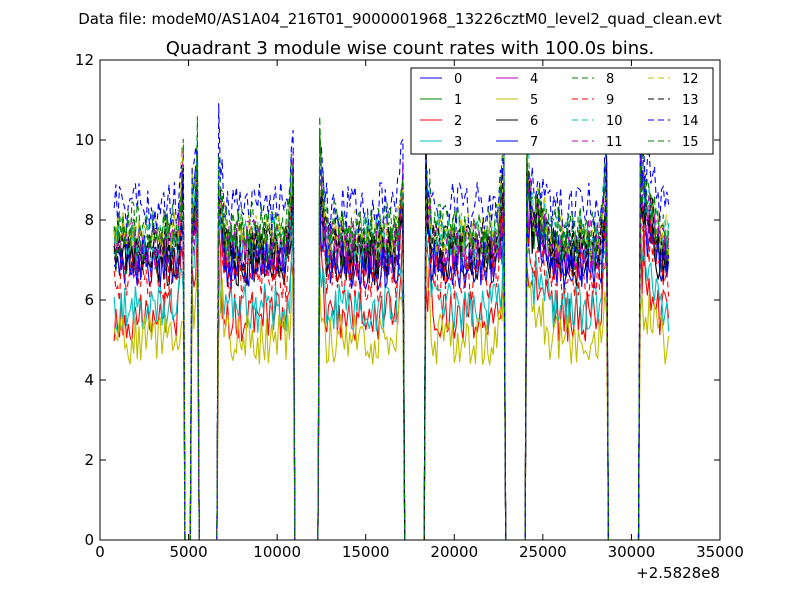 This screenshot has height=600, width=800. What do you see at coordinates (89, 220) in the screenshot?
I see `y-tick-label: 8` at bounding box center [89, 220].